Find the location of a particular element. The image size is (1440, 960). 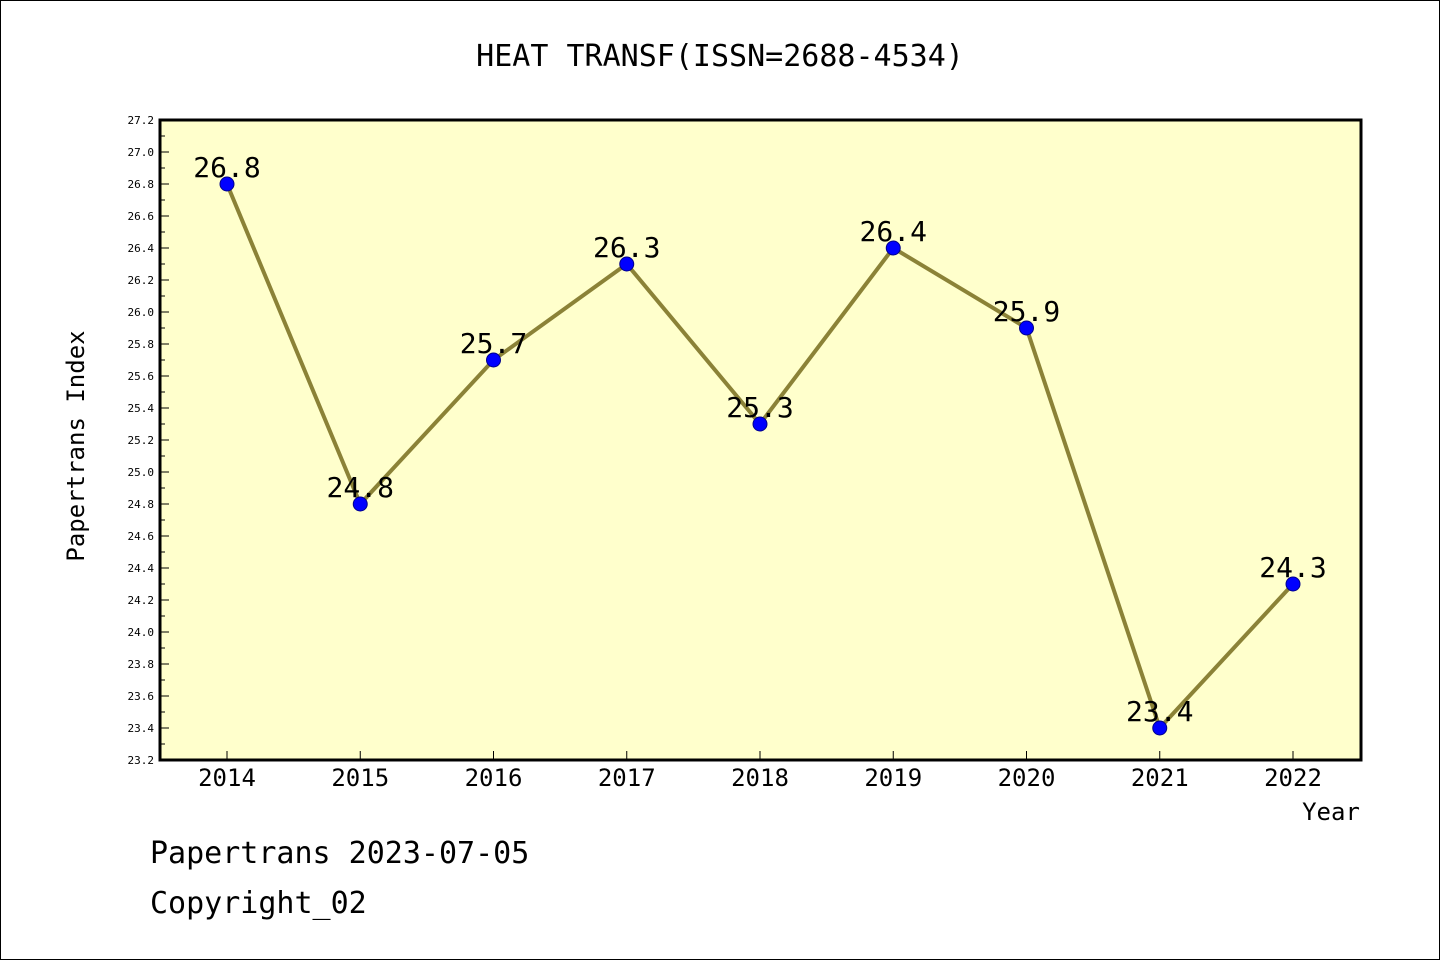

y-tick-label: 23.4 is located at coordinates (141, 728).